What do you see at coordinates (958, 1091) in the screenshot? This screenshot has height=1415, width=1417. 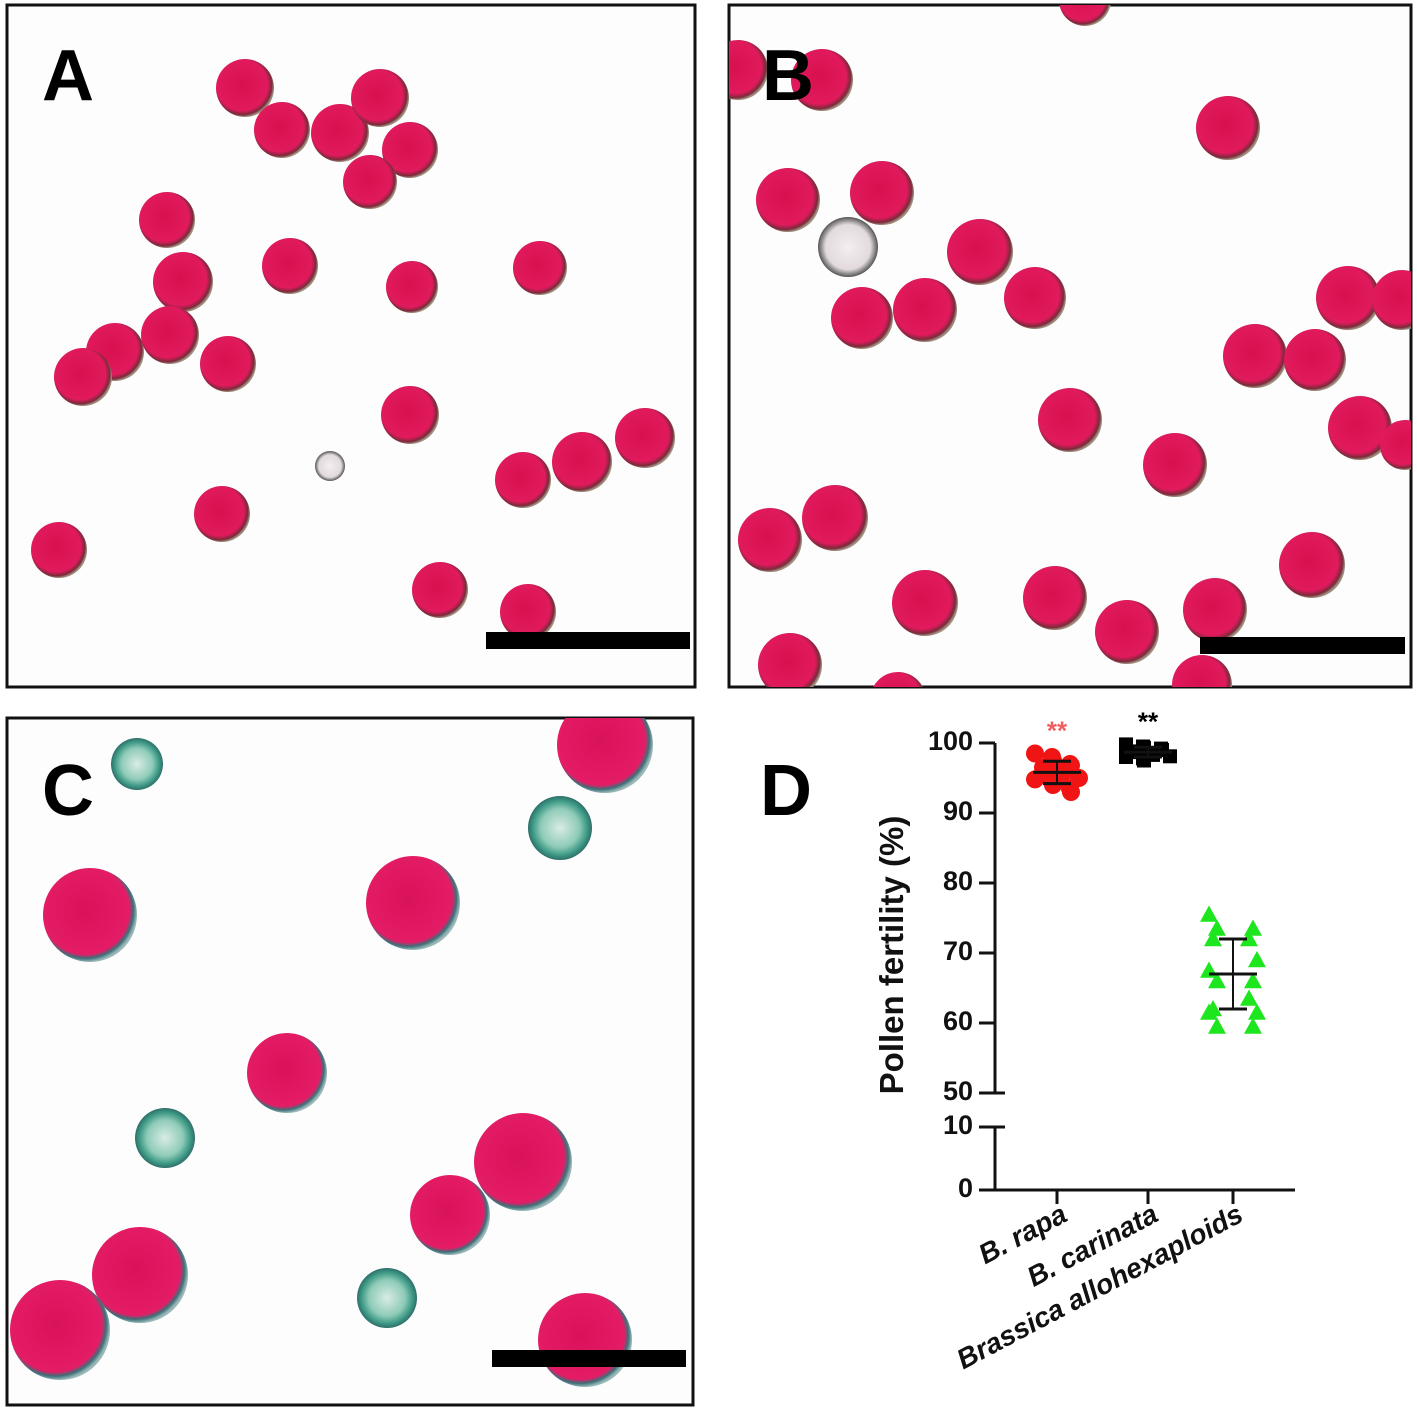 I see `y-tick-label: 50` at bounding box center [958, 1091].